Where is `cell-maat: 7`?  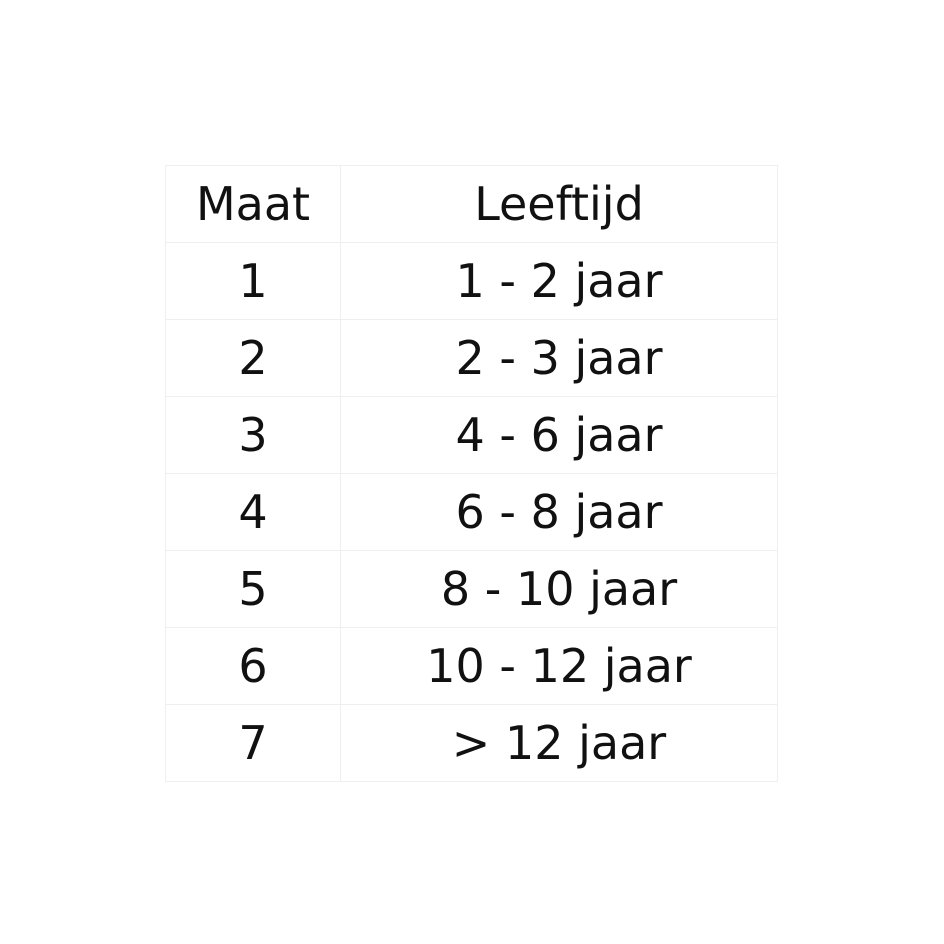 cell-maat: 7 is located at coordinates (253, 743).